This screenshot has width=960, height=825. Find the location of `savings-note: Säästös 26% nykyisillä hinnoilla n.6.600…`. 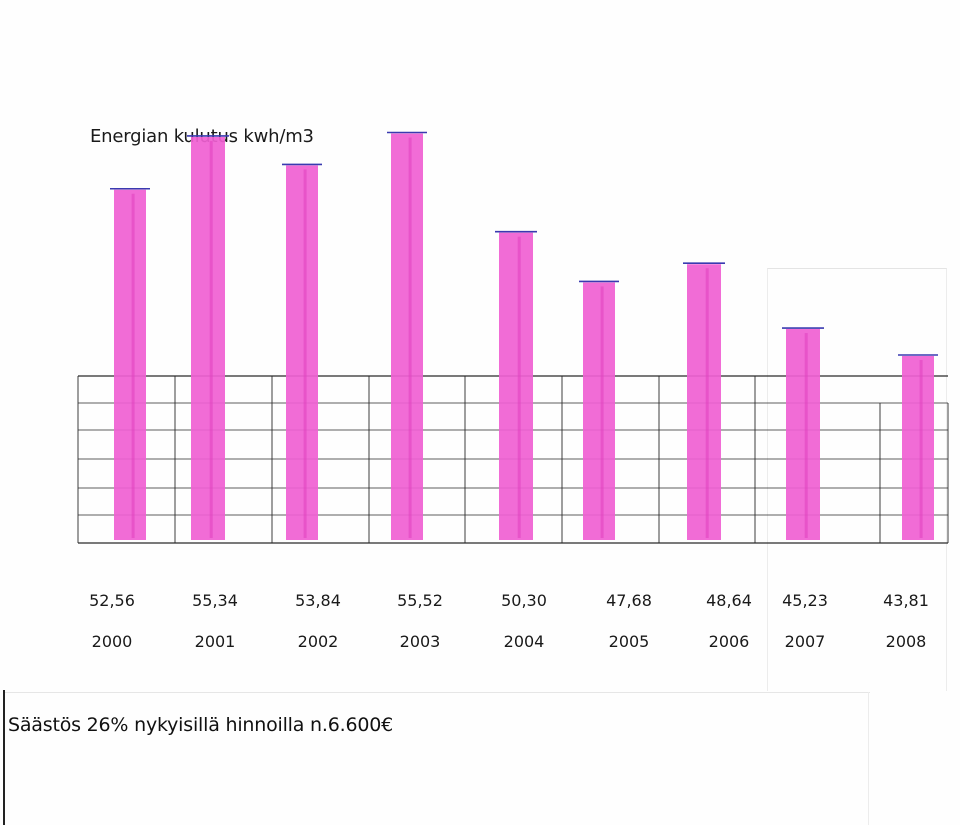

savings-note: Säästös 26% nykyisillä hinnoilla n.6.600… is located at coordinates (200, 725).